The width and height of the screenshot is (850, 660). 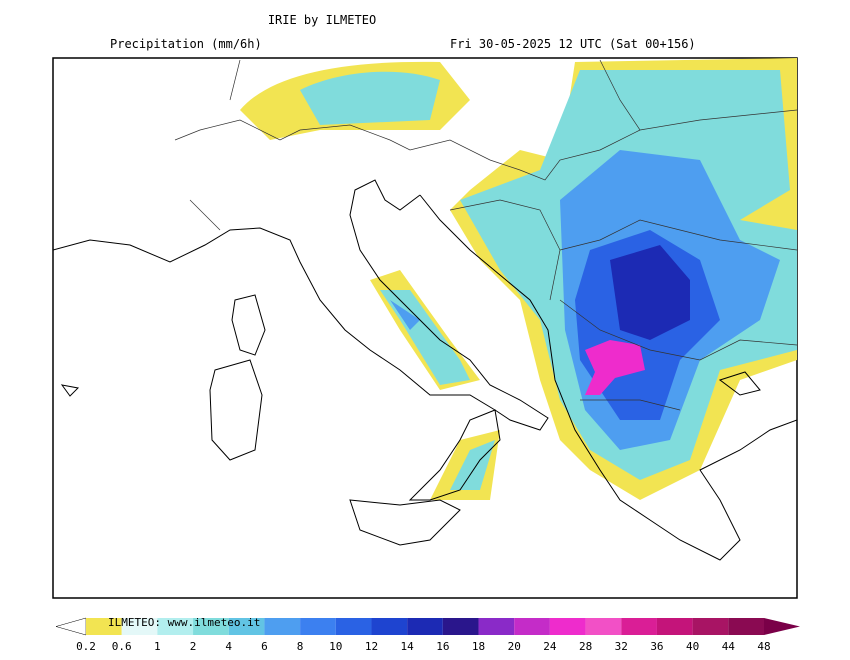 What do you see at coordinates (442, 646) in the screenshot?
I see `colorbar-label: 16` at bounding box center [442, 646].